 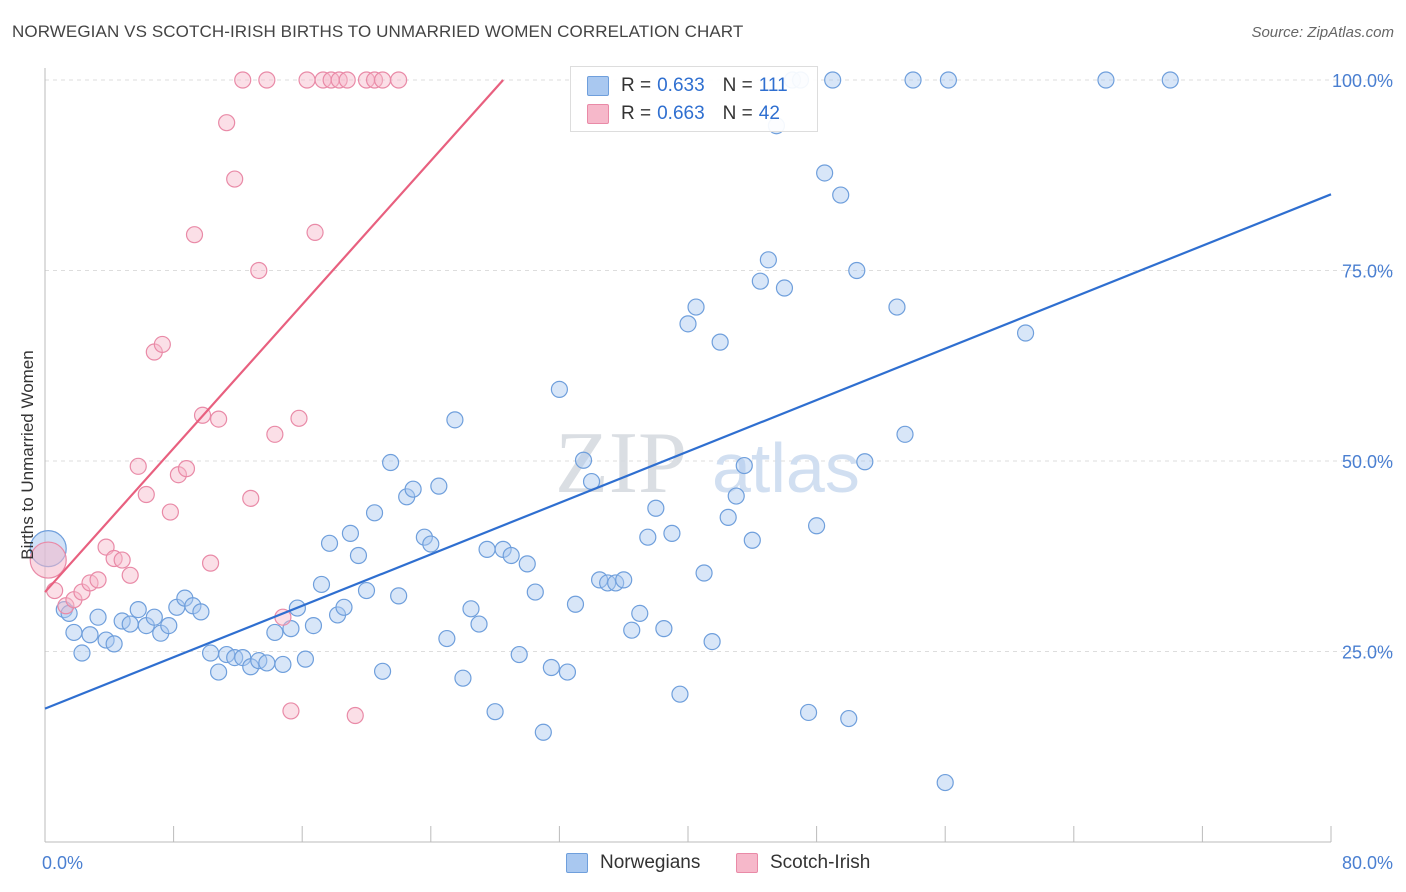 I want to click on legend-r-value: 0.633, so click(x=681, y=85).